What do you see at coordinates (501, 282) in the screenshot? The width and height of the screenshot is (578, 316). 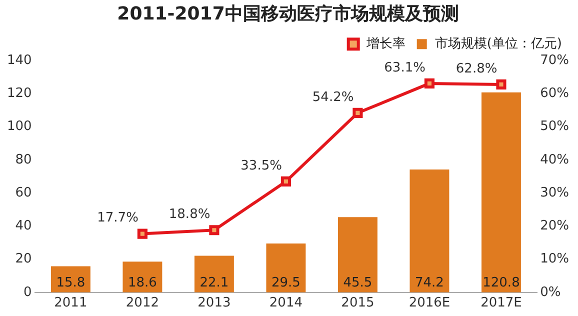 I see `data-label: 120.8` at bounding box center [501, 282].